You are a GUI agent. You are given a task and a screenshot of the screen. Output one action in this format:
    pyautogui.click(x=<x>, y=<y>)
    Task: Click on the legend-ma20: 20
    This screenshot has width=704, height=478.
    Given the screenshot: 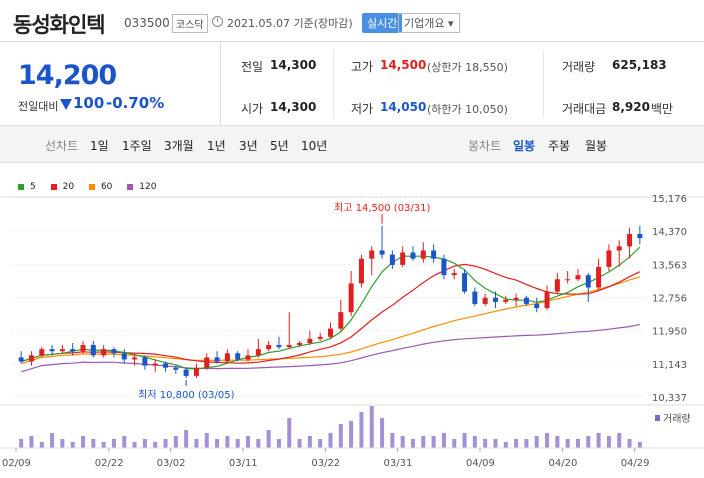 What is the action you would take?
    pyautogui.click(x=65, y=187)
    